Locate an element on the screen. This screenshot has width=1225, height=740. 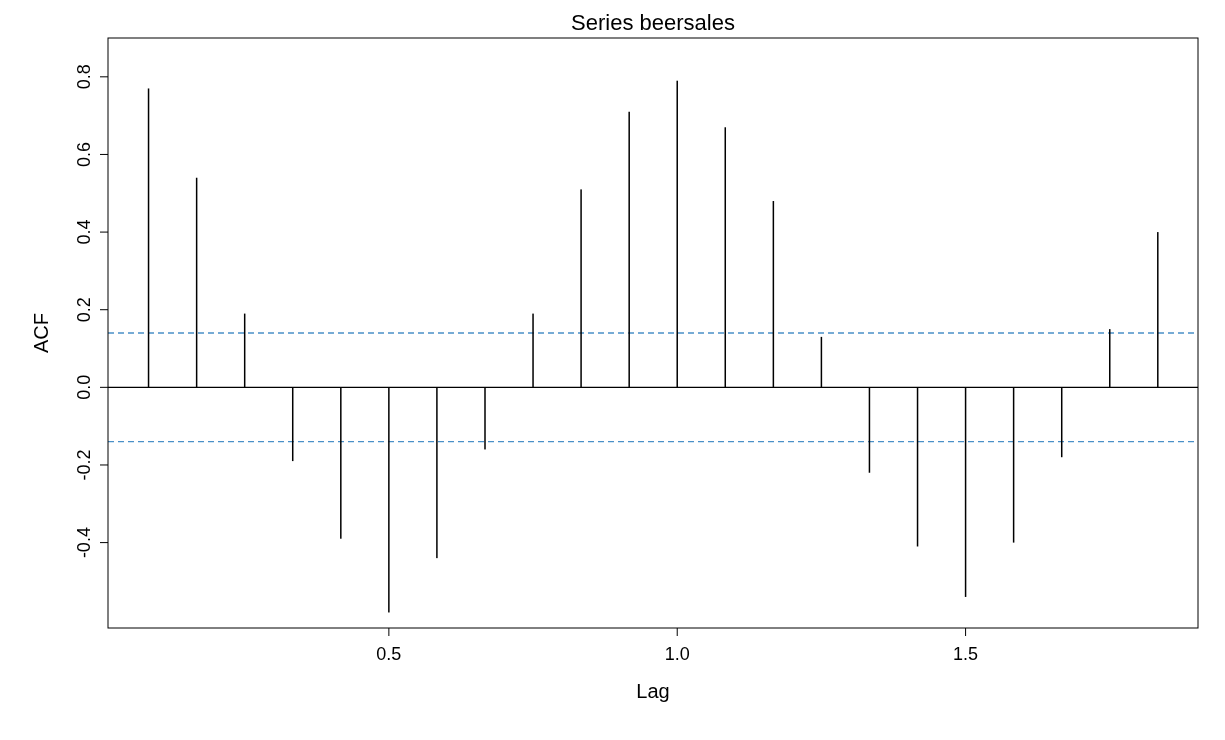
x-axis-title: Lag is located at coordinates (653, 691).